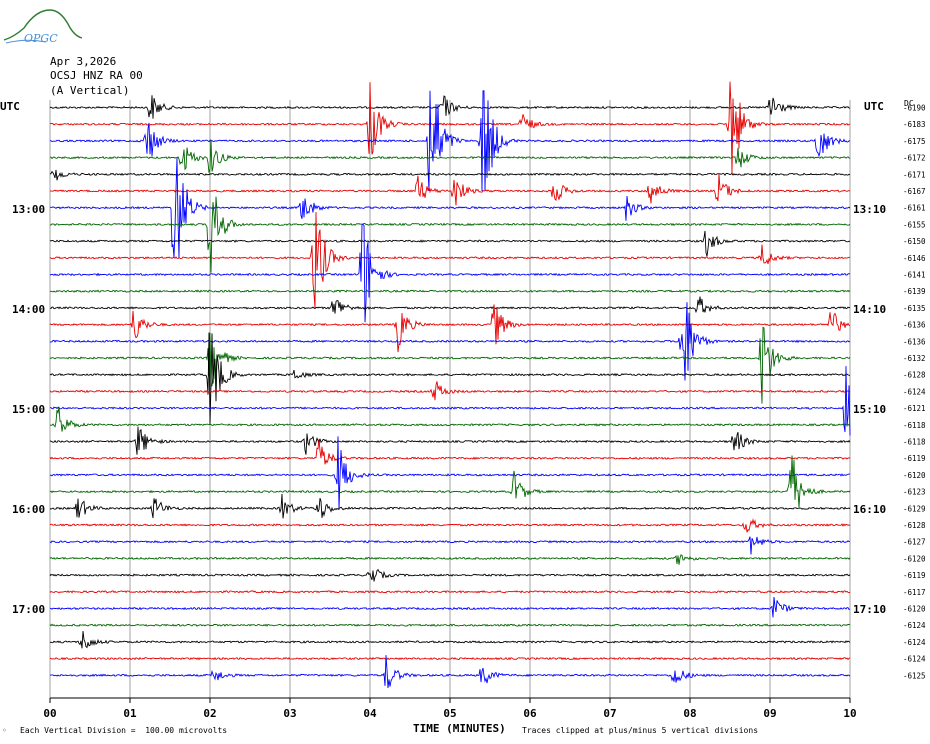 Image resolution: width=930 pixels, height=744 pixels. I want to click on trace-offset-label: -6146, so click(914, 258).